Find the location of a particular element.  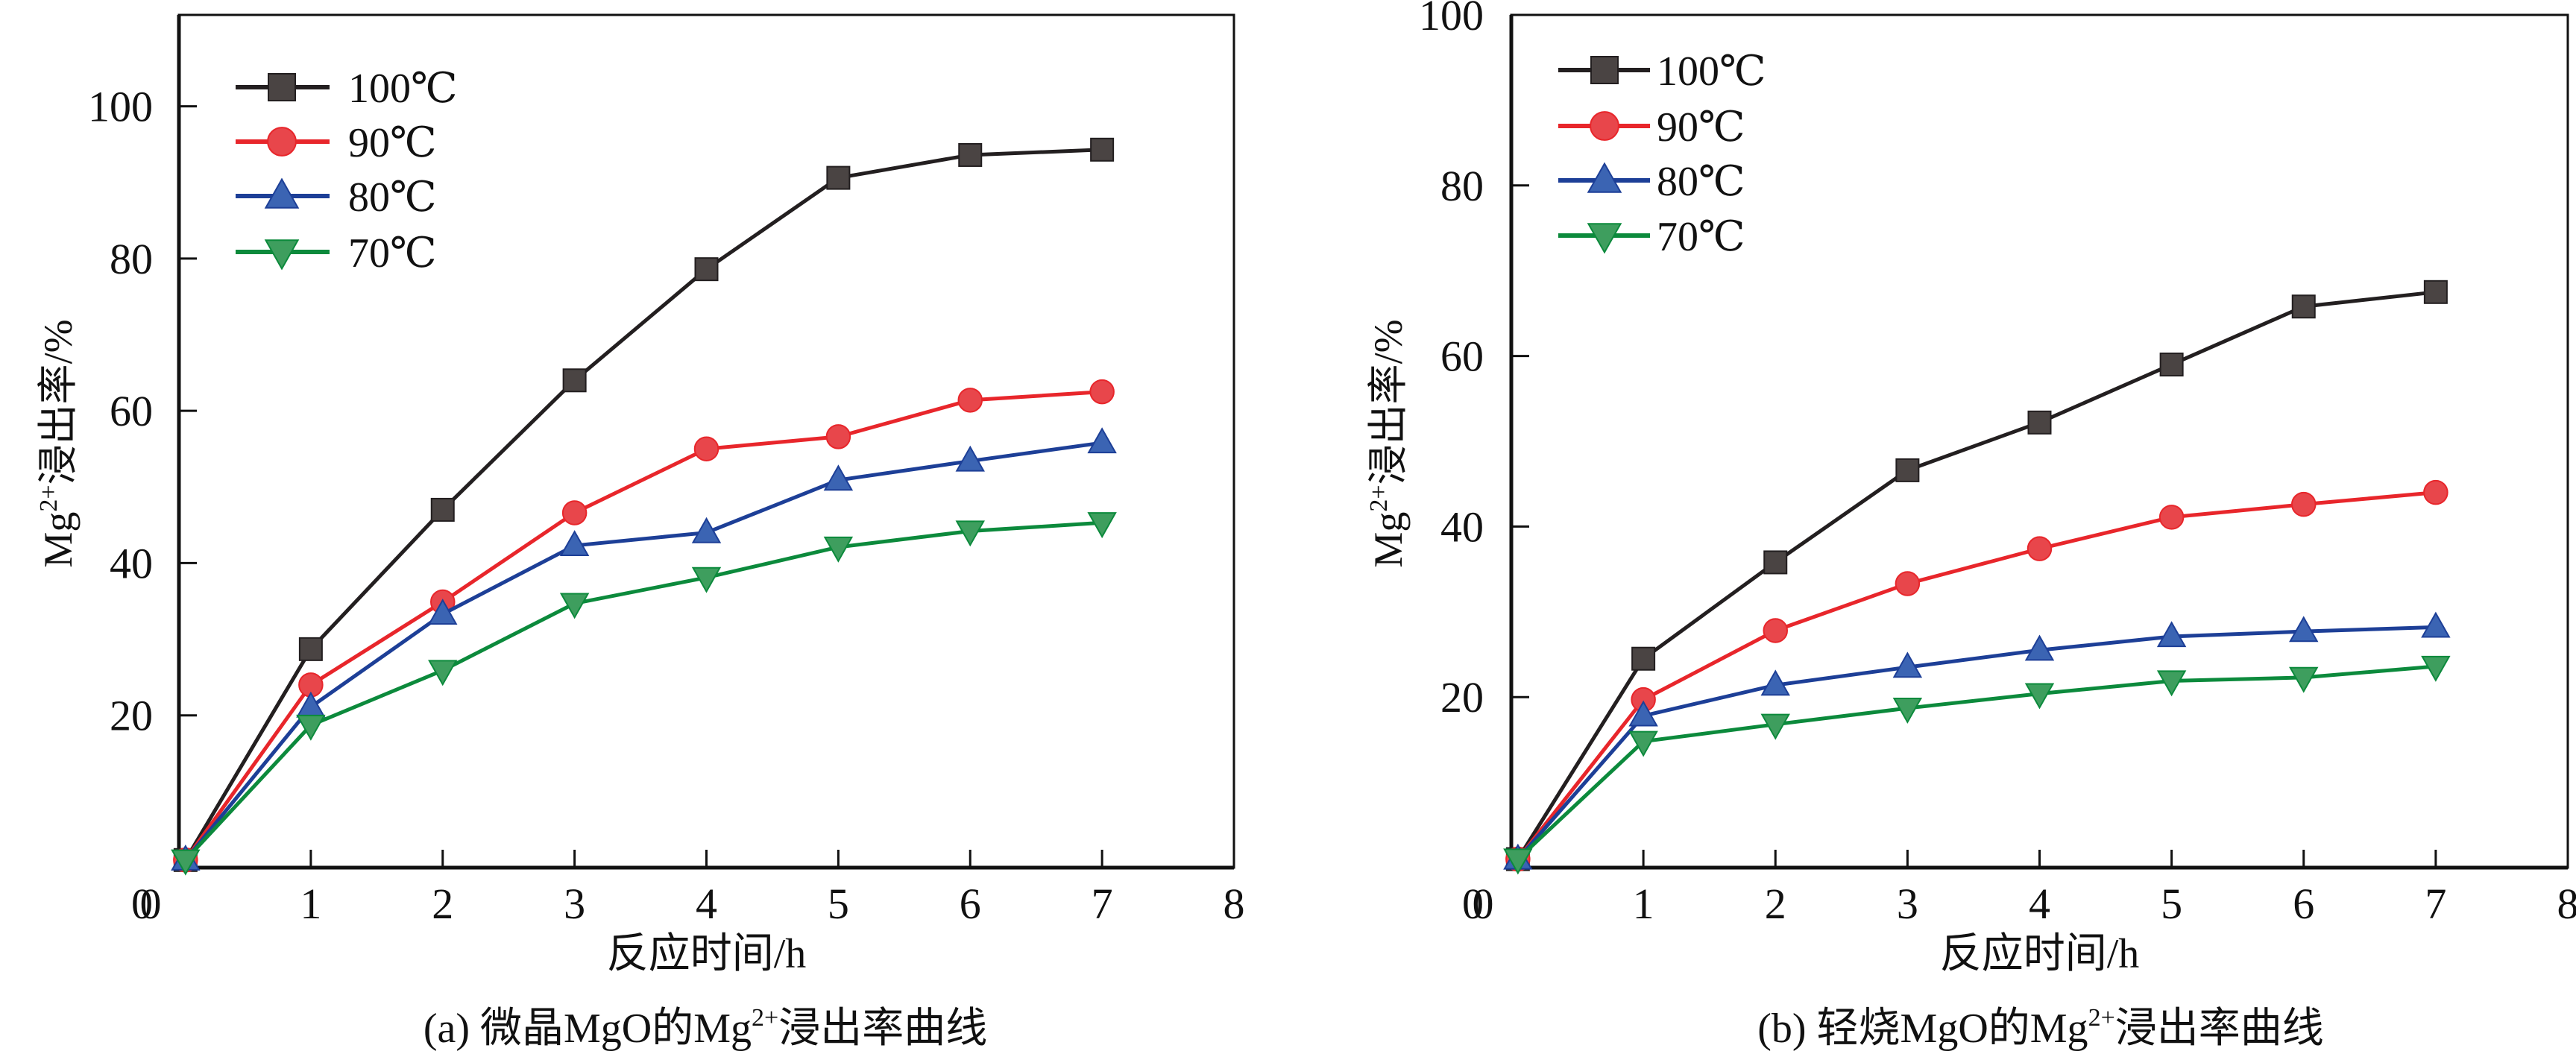

x-tick-label: 0 is located at coordinates (1483, 904).